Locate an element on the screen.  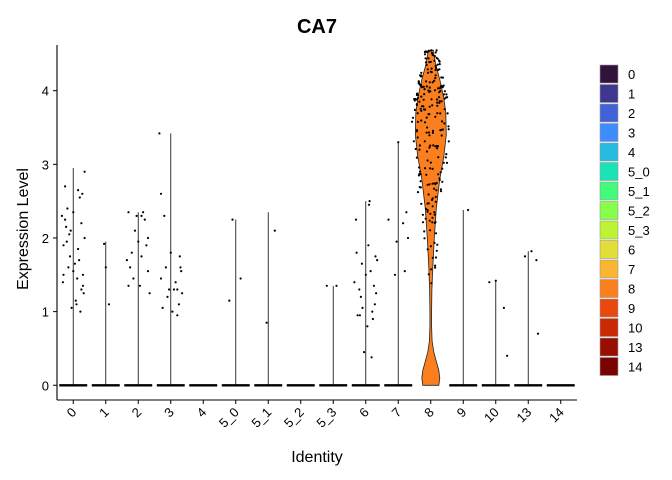
x-tick-label: 8 is located at coordinates (429, 413).